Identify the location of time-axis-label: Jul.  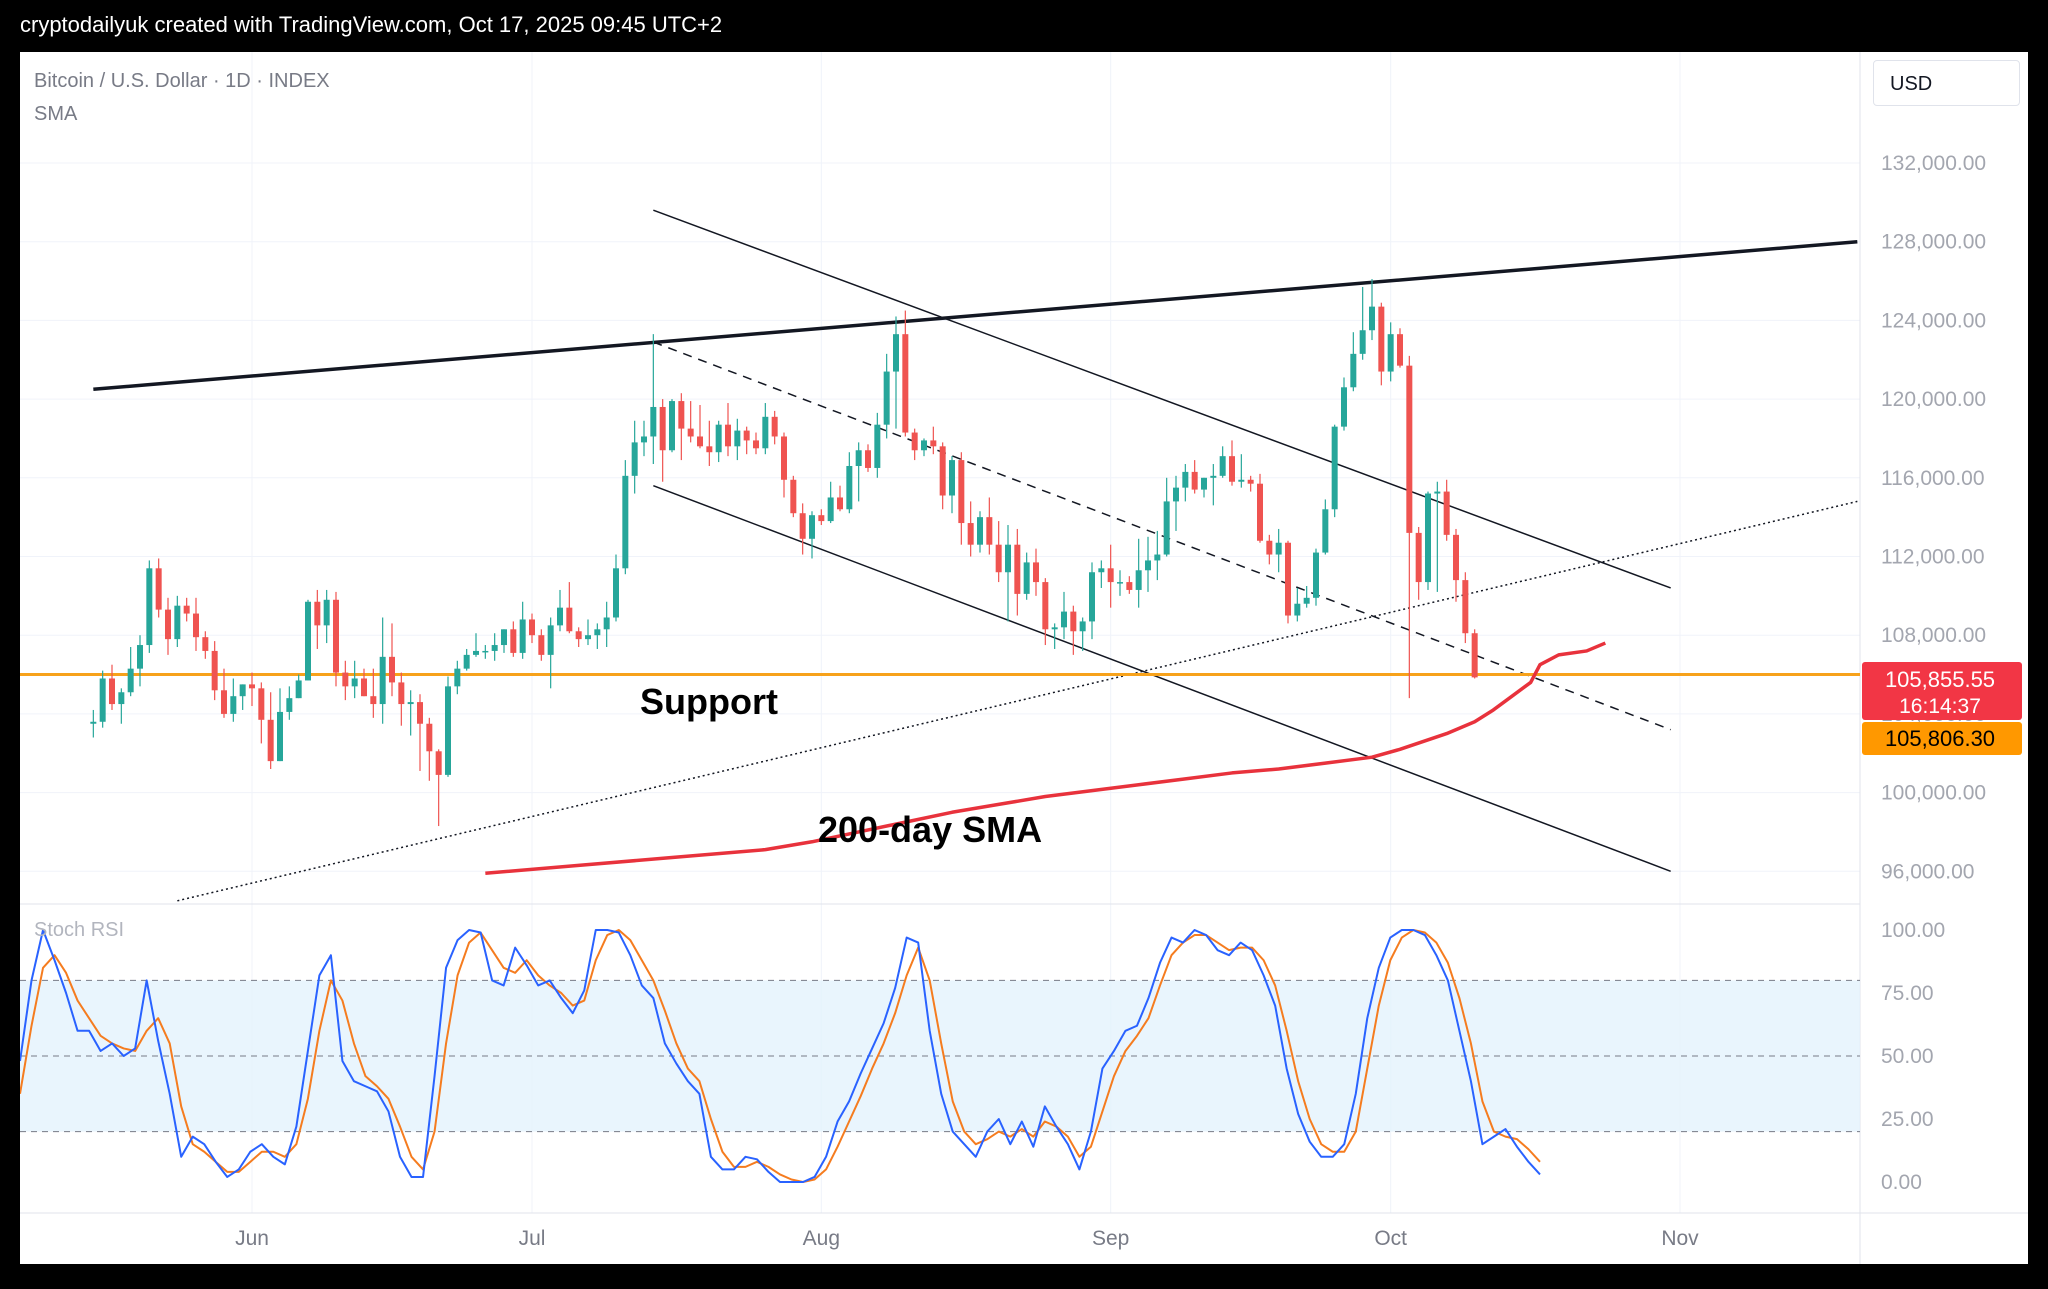
(532, 1238).